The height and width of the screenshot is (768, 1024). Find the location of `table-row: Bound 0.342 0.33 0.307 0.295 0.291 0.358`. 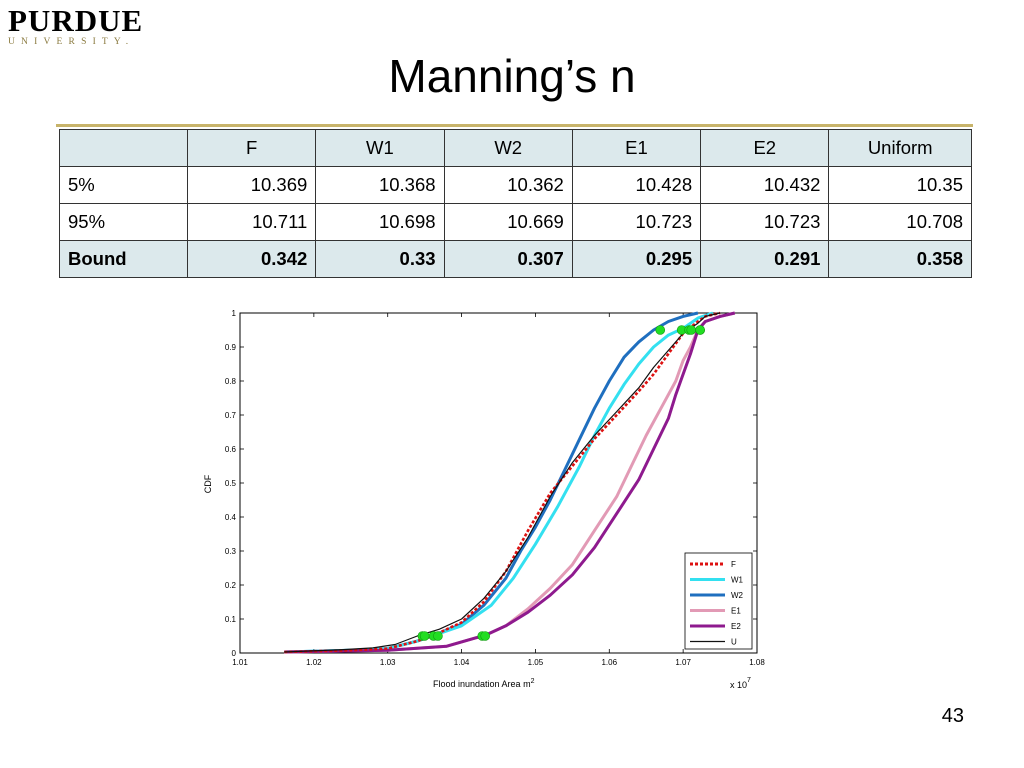

table-row: Bound 0.342 0.33 0.307 0.295 0.291 0.358 is located at coordinates (515, 259).